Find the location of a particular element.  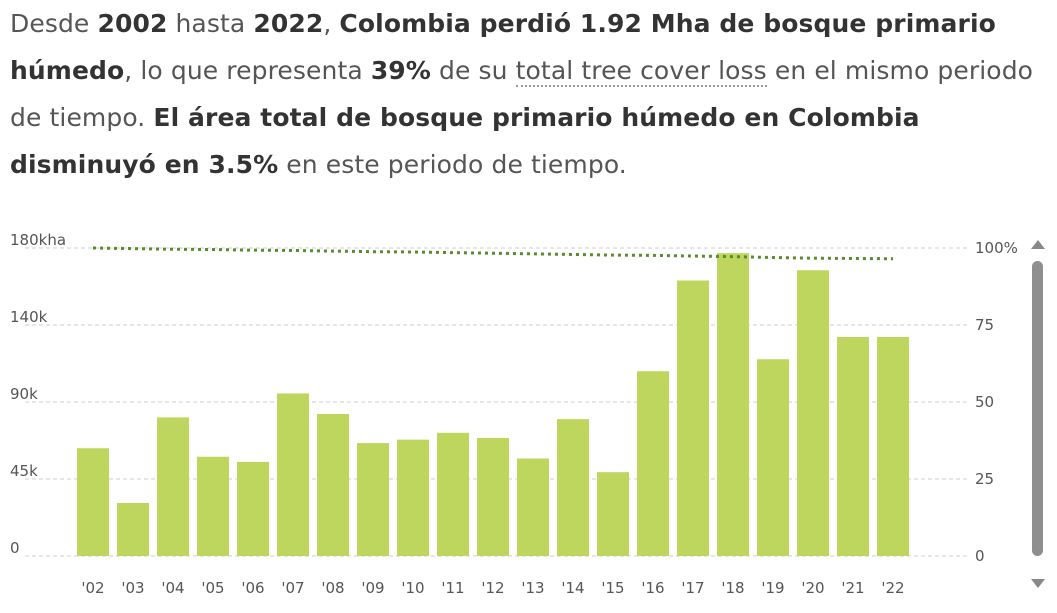

x-tick-label: '17 is located at coordinates (692, 588).